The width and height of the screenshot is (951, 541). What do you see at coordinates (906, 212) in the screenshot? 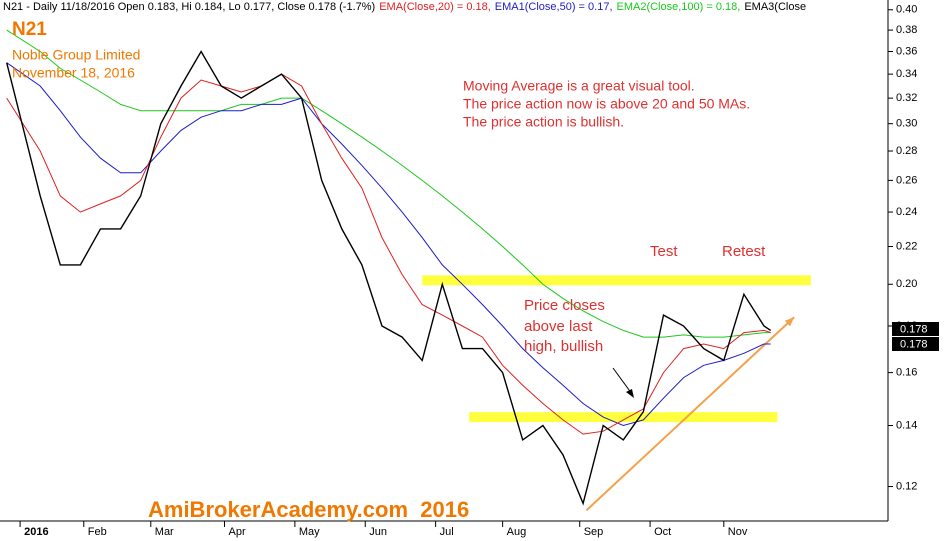
I see `y-tick-label: 0.24` at bounding box center [906, 212].